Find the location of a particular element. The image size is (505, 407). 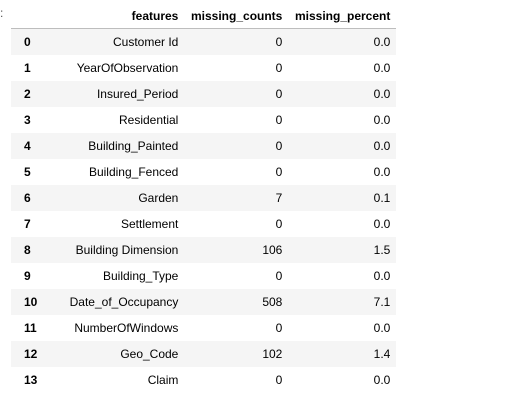

row-index: 1 is located at coordinates (27, 68).